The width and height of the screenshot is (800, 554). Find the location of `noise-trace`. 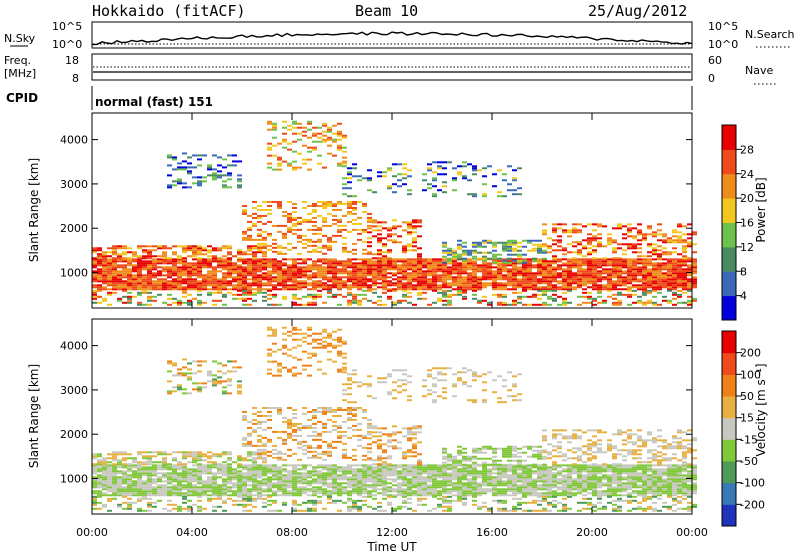

noise-trace is located at coordinates (392, 38).